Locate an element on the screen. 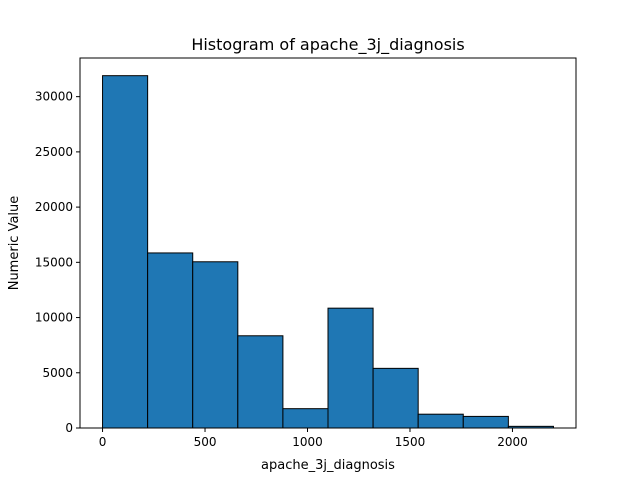 This screenshot has width=640, height=480. chart-title: Histogram of apache_3j_diagnosis is located at coordinates (327, 45).